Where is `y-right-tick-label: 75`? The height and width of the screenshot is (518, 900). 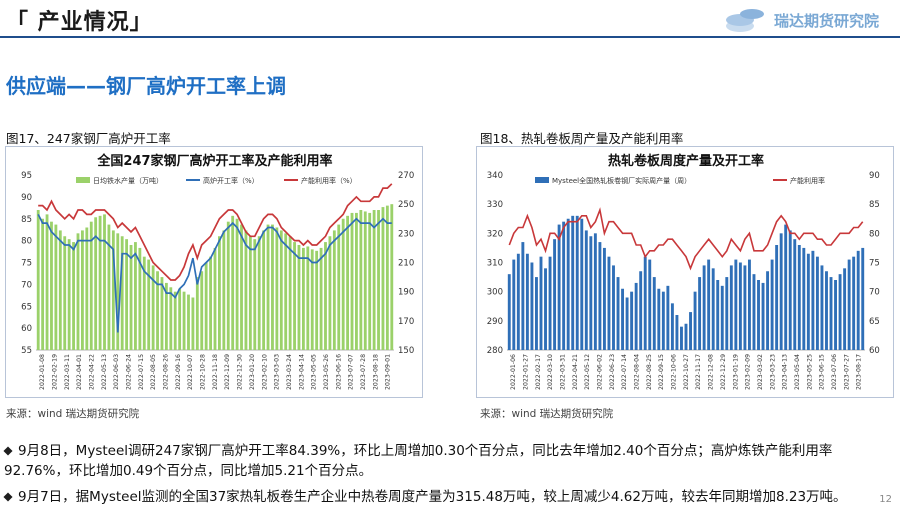
y-right-tick-label: 75 is located at coordinates (874, 264).